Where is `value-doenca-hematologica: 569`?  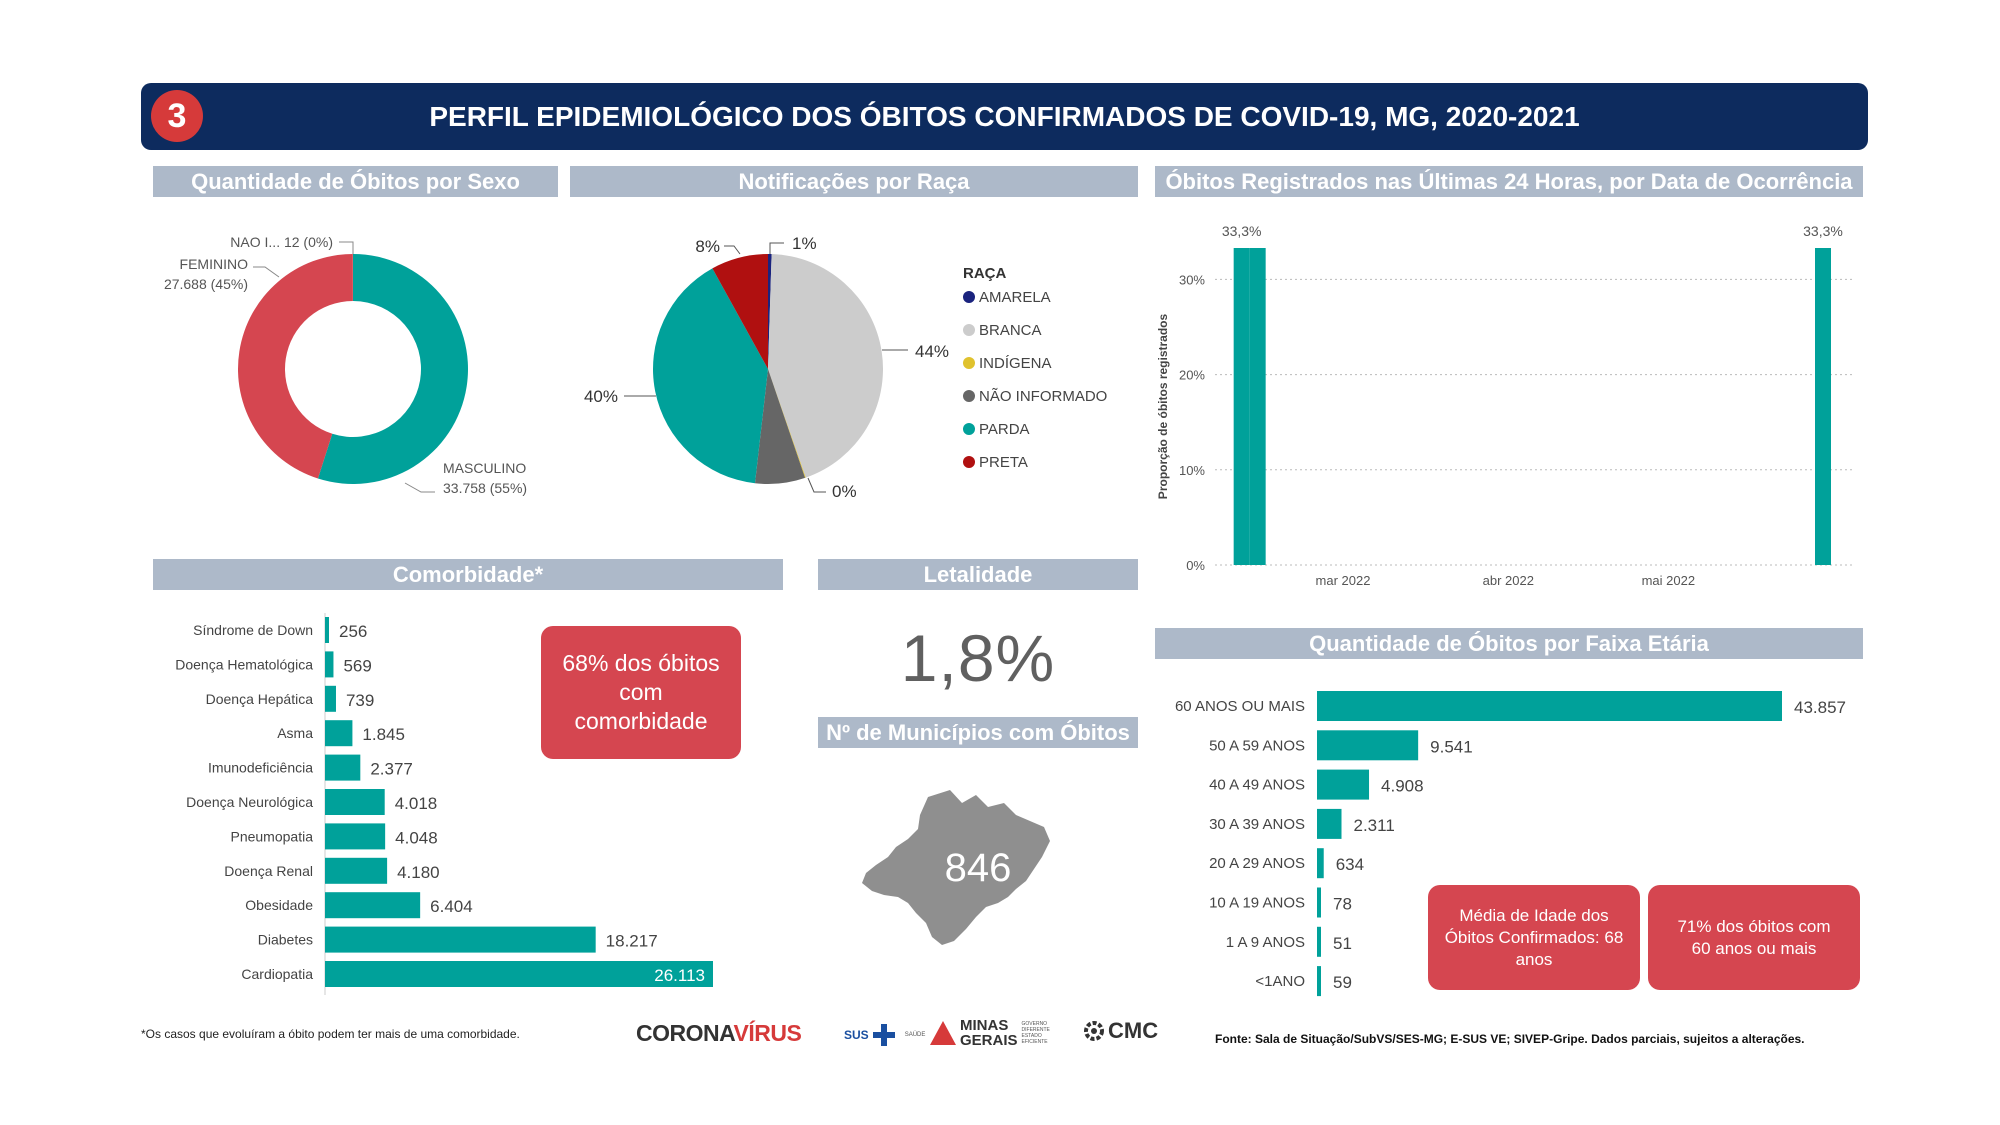 value-doenca-hematologica: 569 is located at coordinates (357, 665).